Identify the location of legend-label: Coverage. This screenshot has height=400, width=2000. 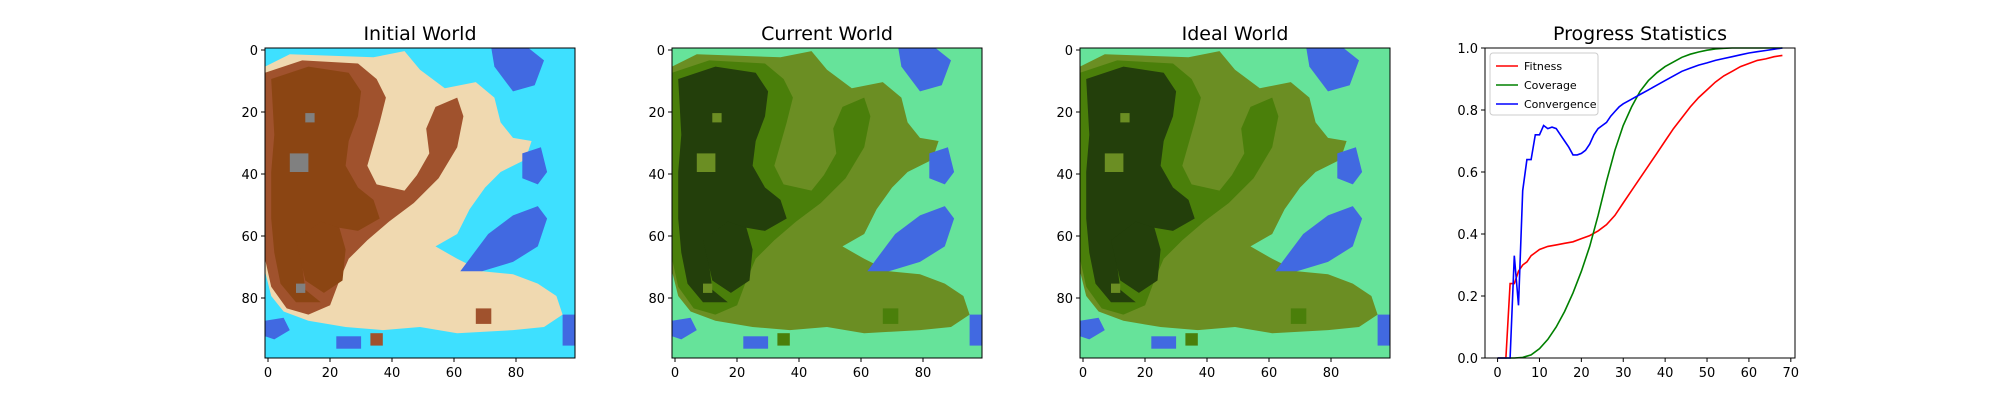
(1550, 85).